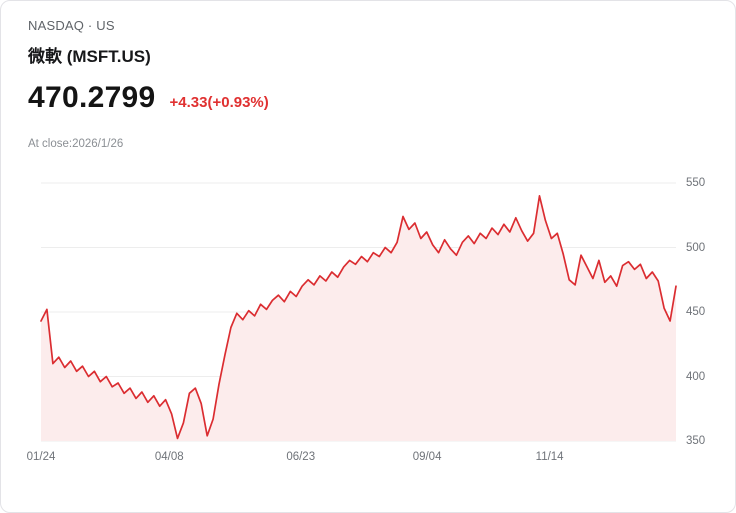 This screenshot has width=736, height=513. What do you see at coordinates (76, 144) in the screenshot?
I see `as-of-label: At close:2026/1/26` at bounding box center [76, 144].